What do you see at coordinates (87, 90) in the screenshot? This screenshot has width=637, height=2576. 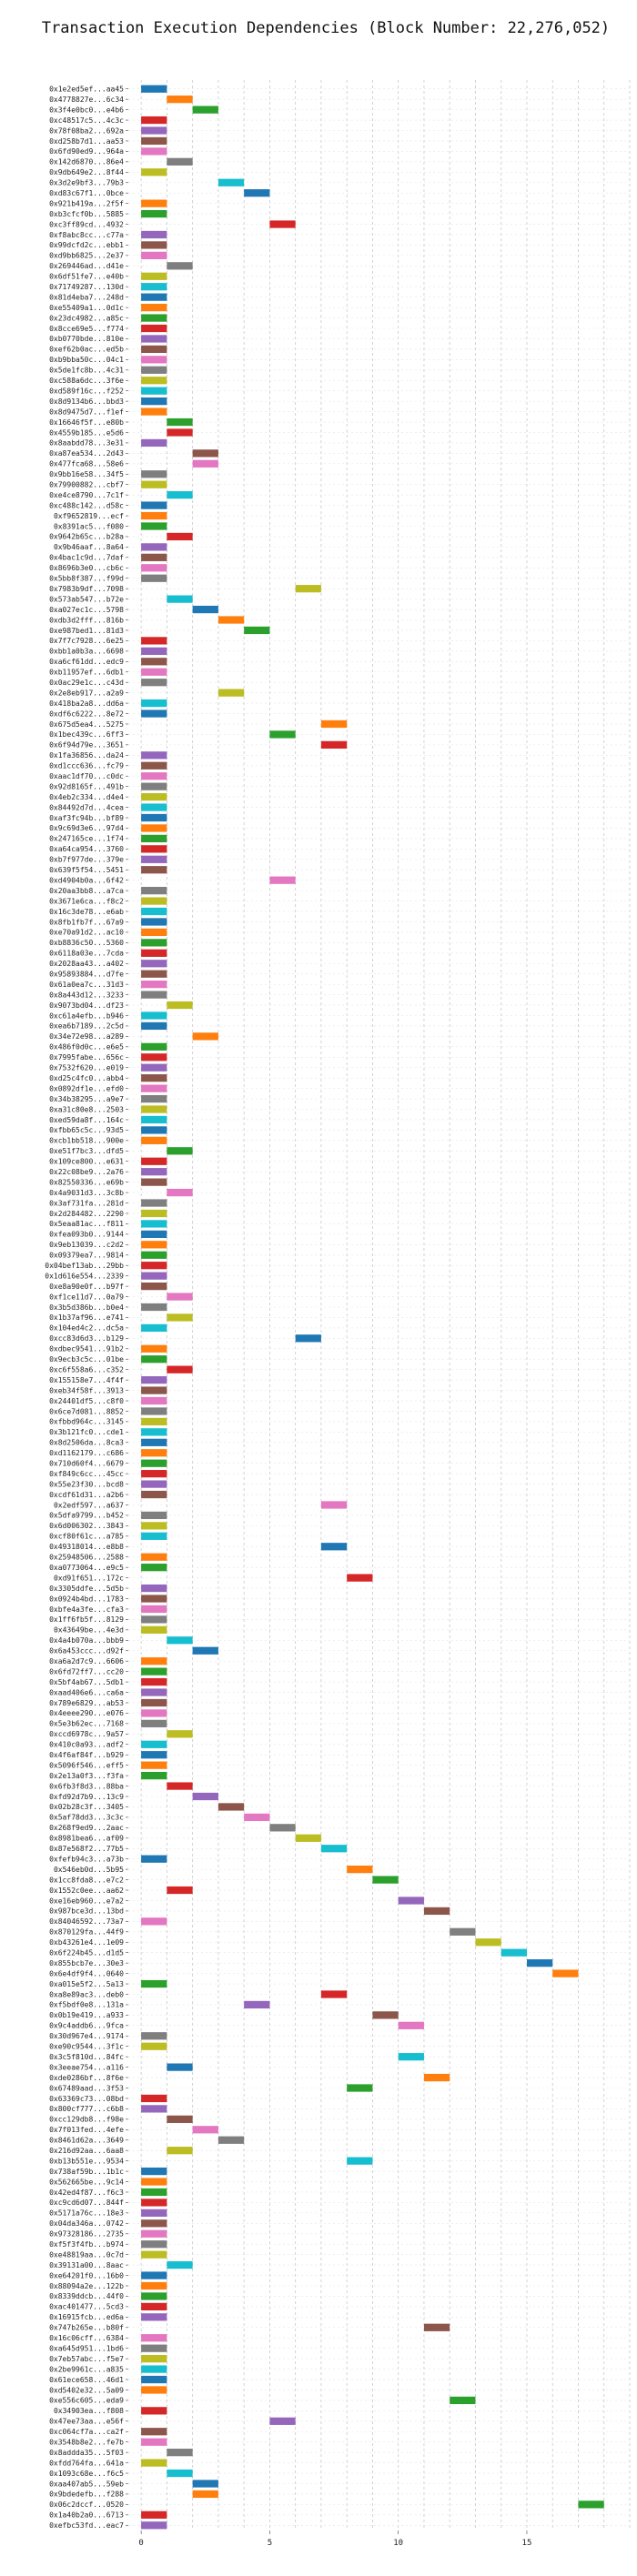 I see `y-tick-label: 0x1e2ed5ef...aa45` at bounding box center [87, 90].